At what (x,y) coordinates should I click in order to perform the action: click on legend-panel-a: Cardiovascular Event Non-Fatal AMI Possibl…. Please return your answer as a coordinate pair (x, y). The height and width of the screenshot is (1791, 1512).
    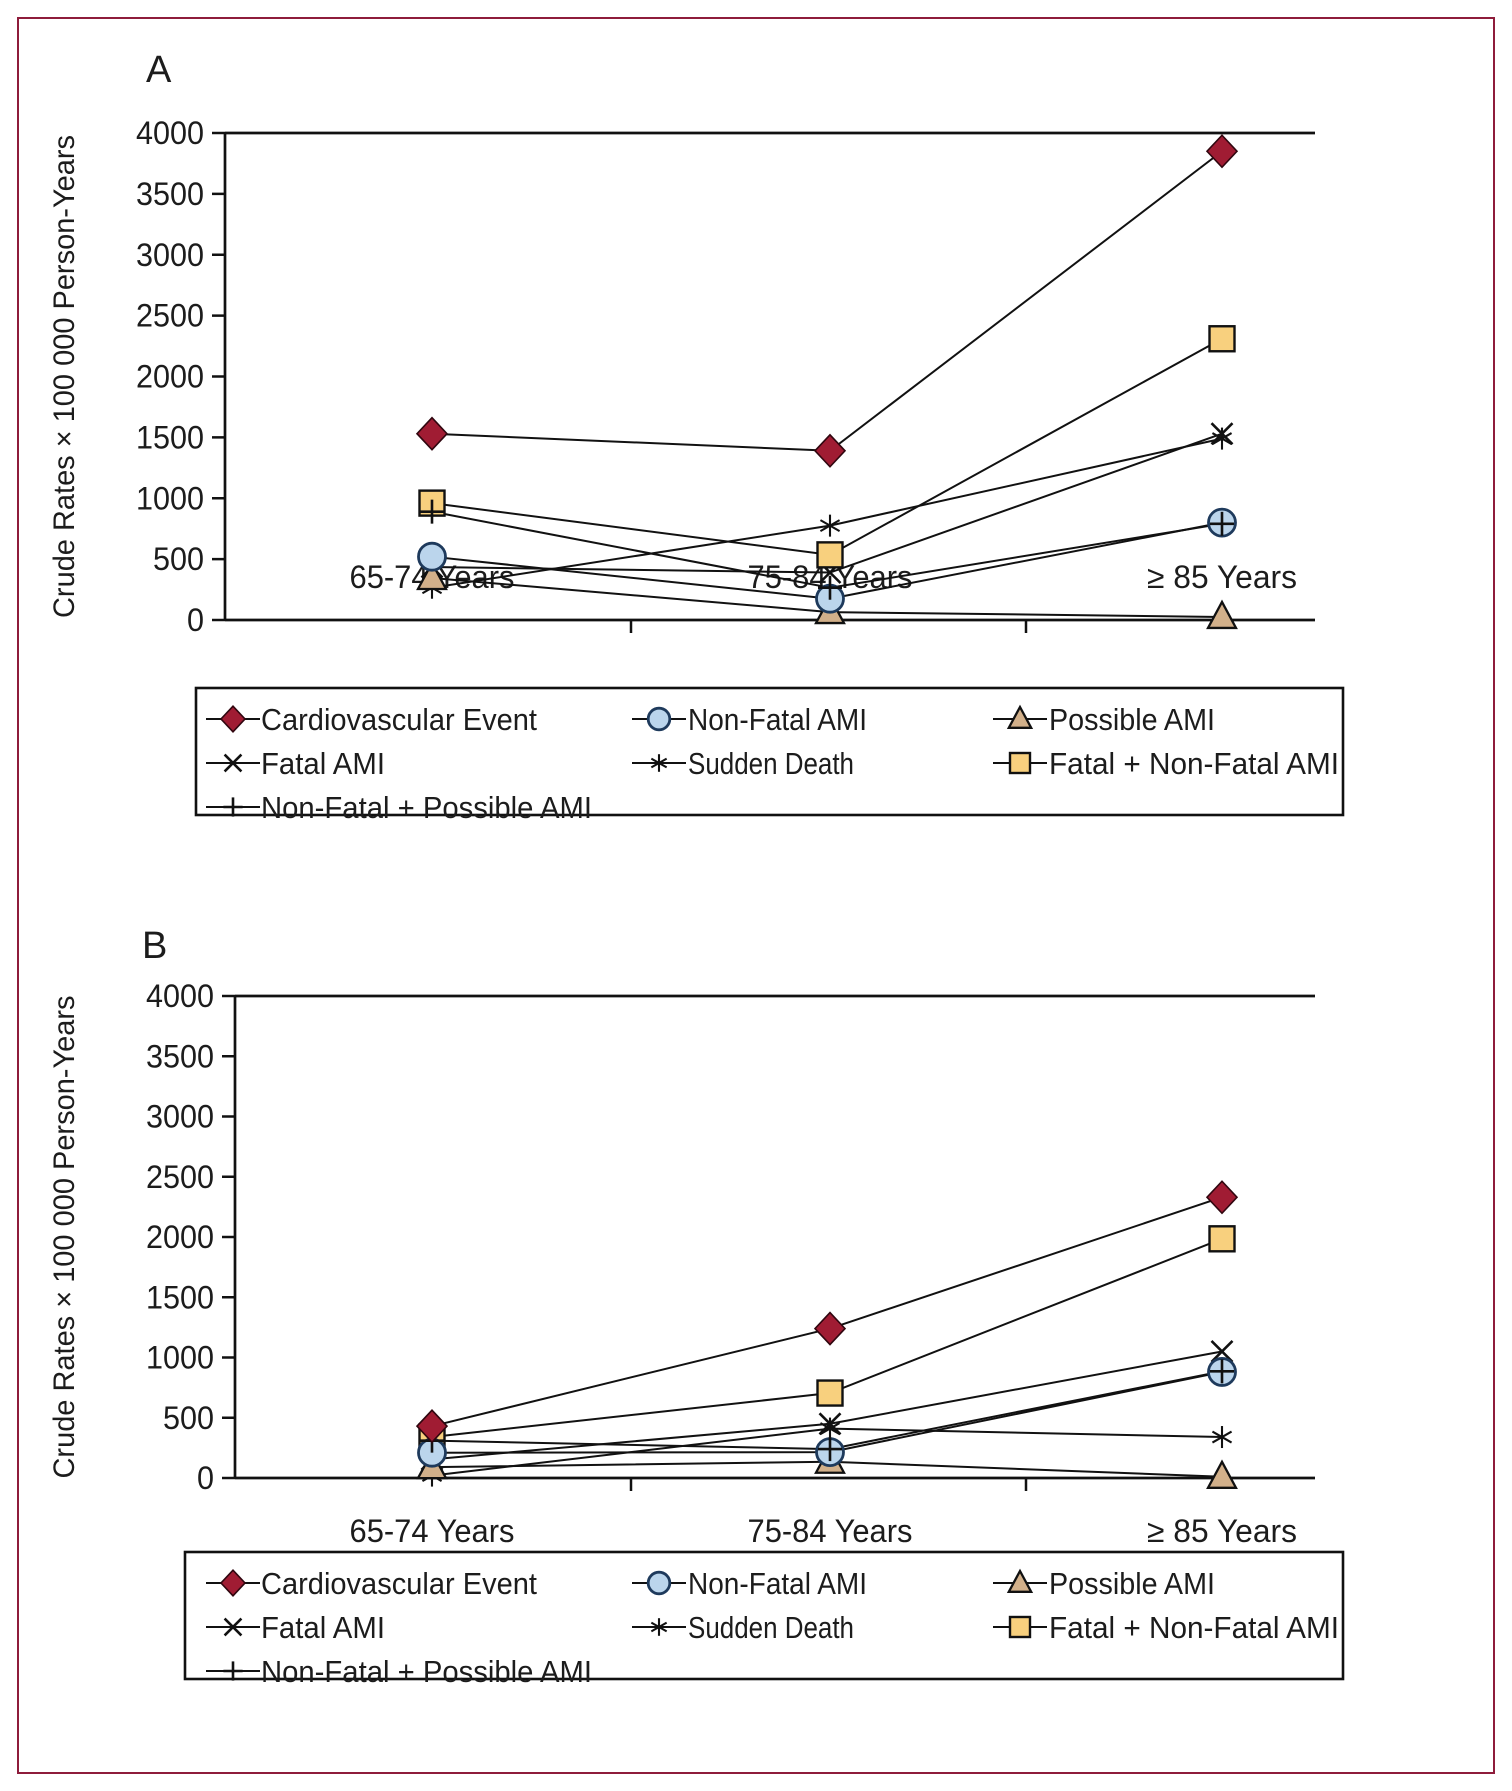
    Looking at the image, I should click on (769, 755).